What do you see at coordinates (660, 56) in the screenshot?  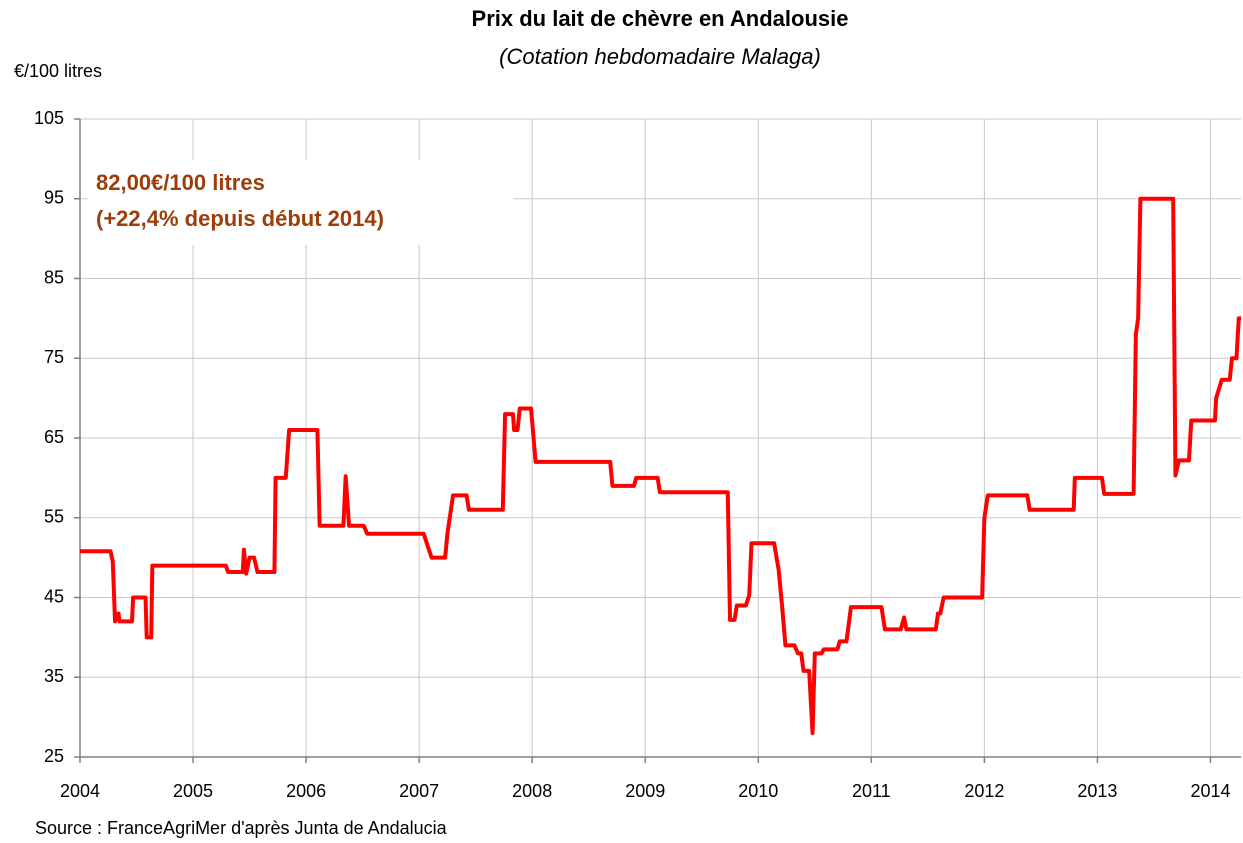 I see `chart-subtitle: (Cotation hebdomadaire Malaga)` at bounding box center [660, 56].